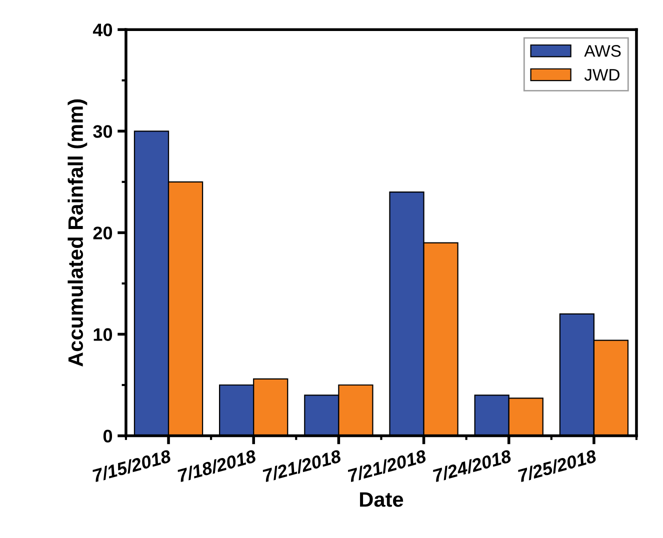  Describe the element at coordinates (602, 75) in the screenshot. I see `legend-label: JWD` at that location.